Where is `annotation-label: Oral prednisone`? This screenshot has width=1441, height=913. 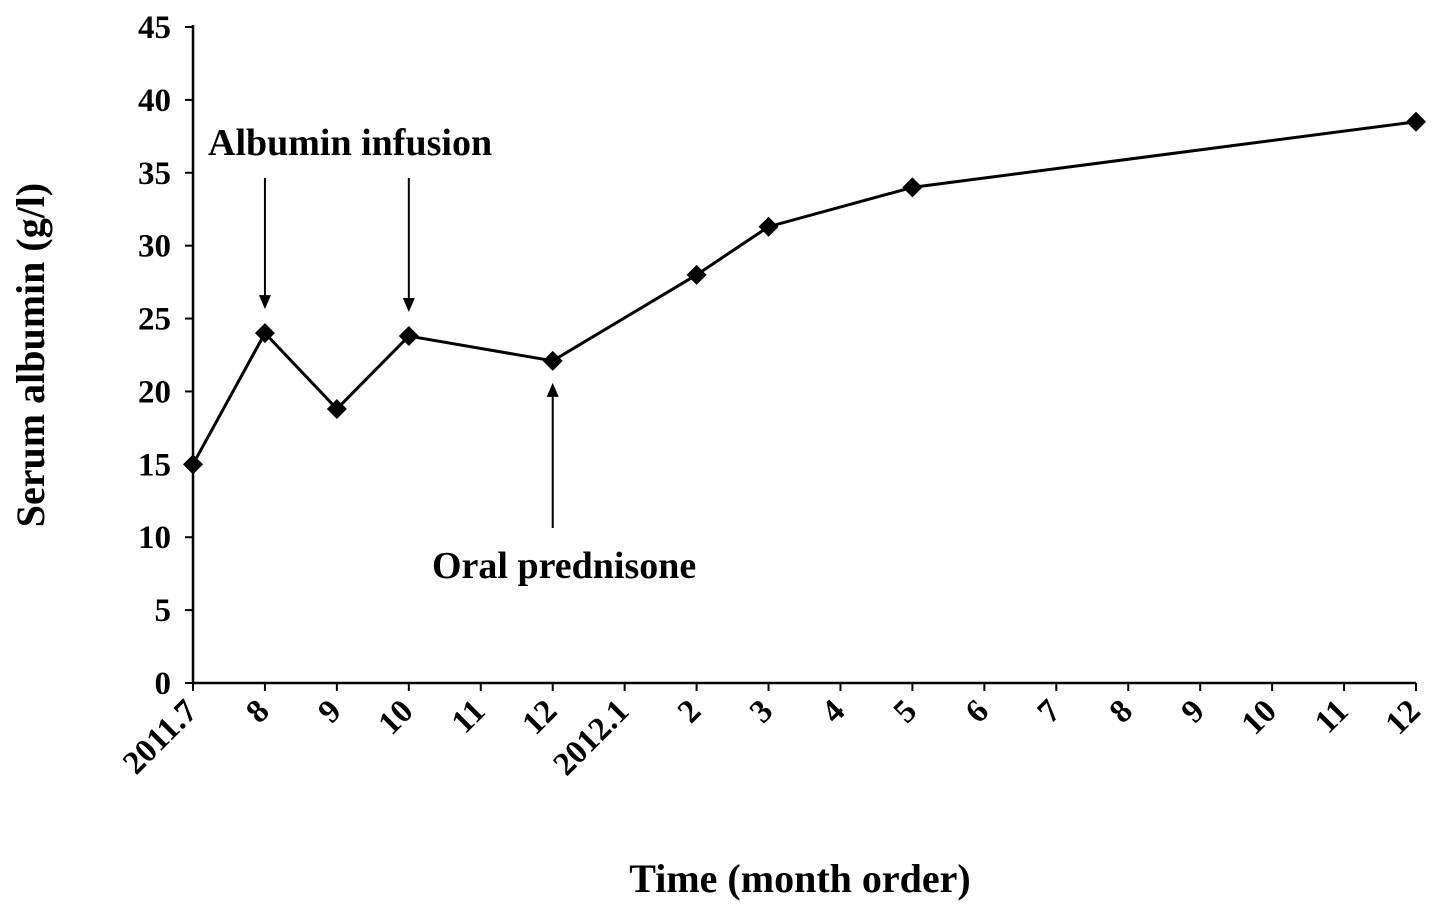
annotation-label: Oral prednisone is located at coordinates (564, 566).